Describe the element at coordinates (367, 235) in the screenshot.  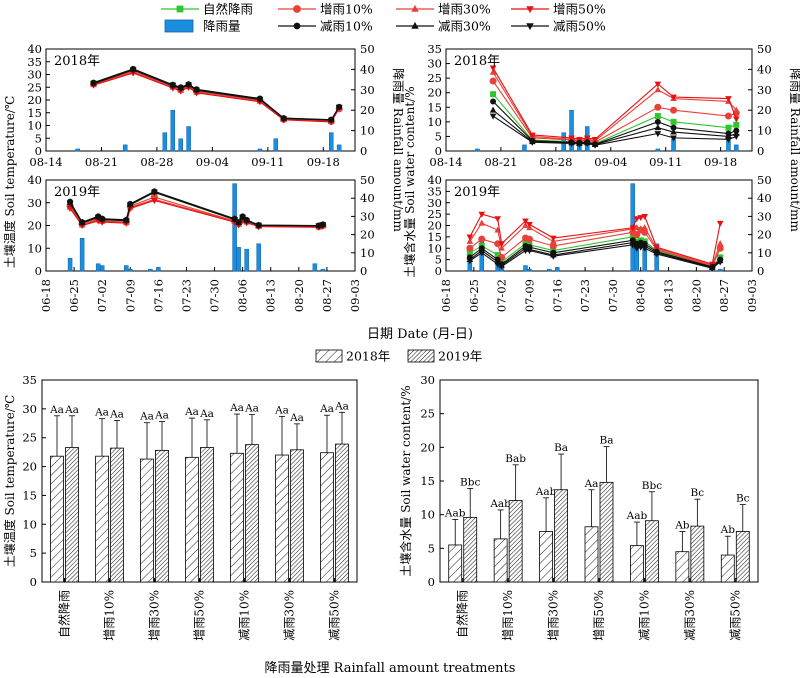
I see `y-tick-label-right: 20` at that location.